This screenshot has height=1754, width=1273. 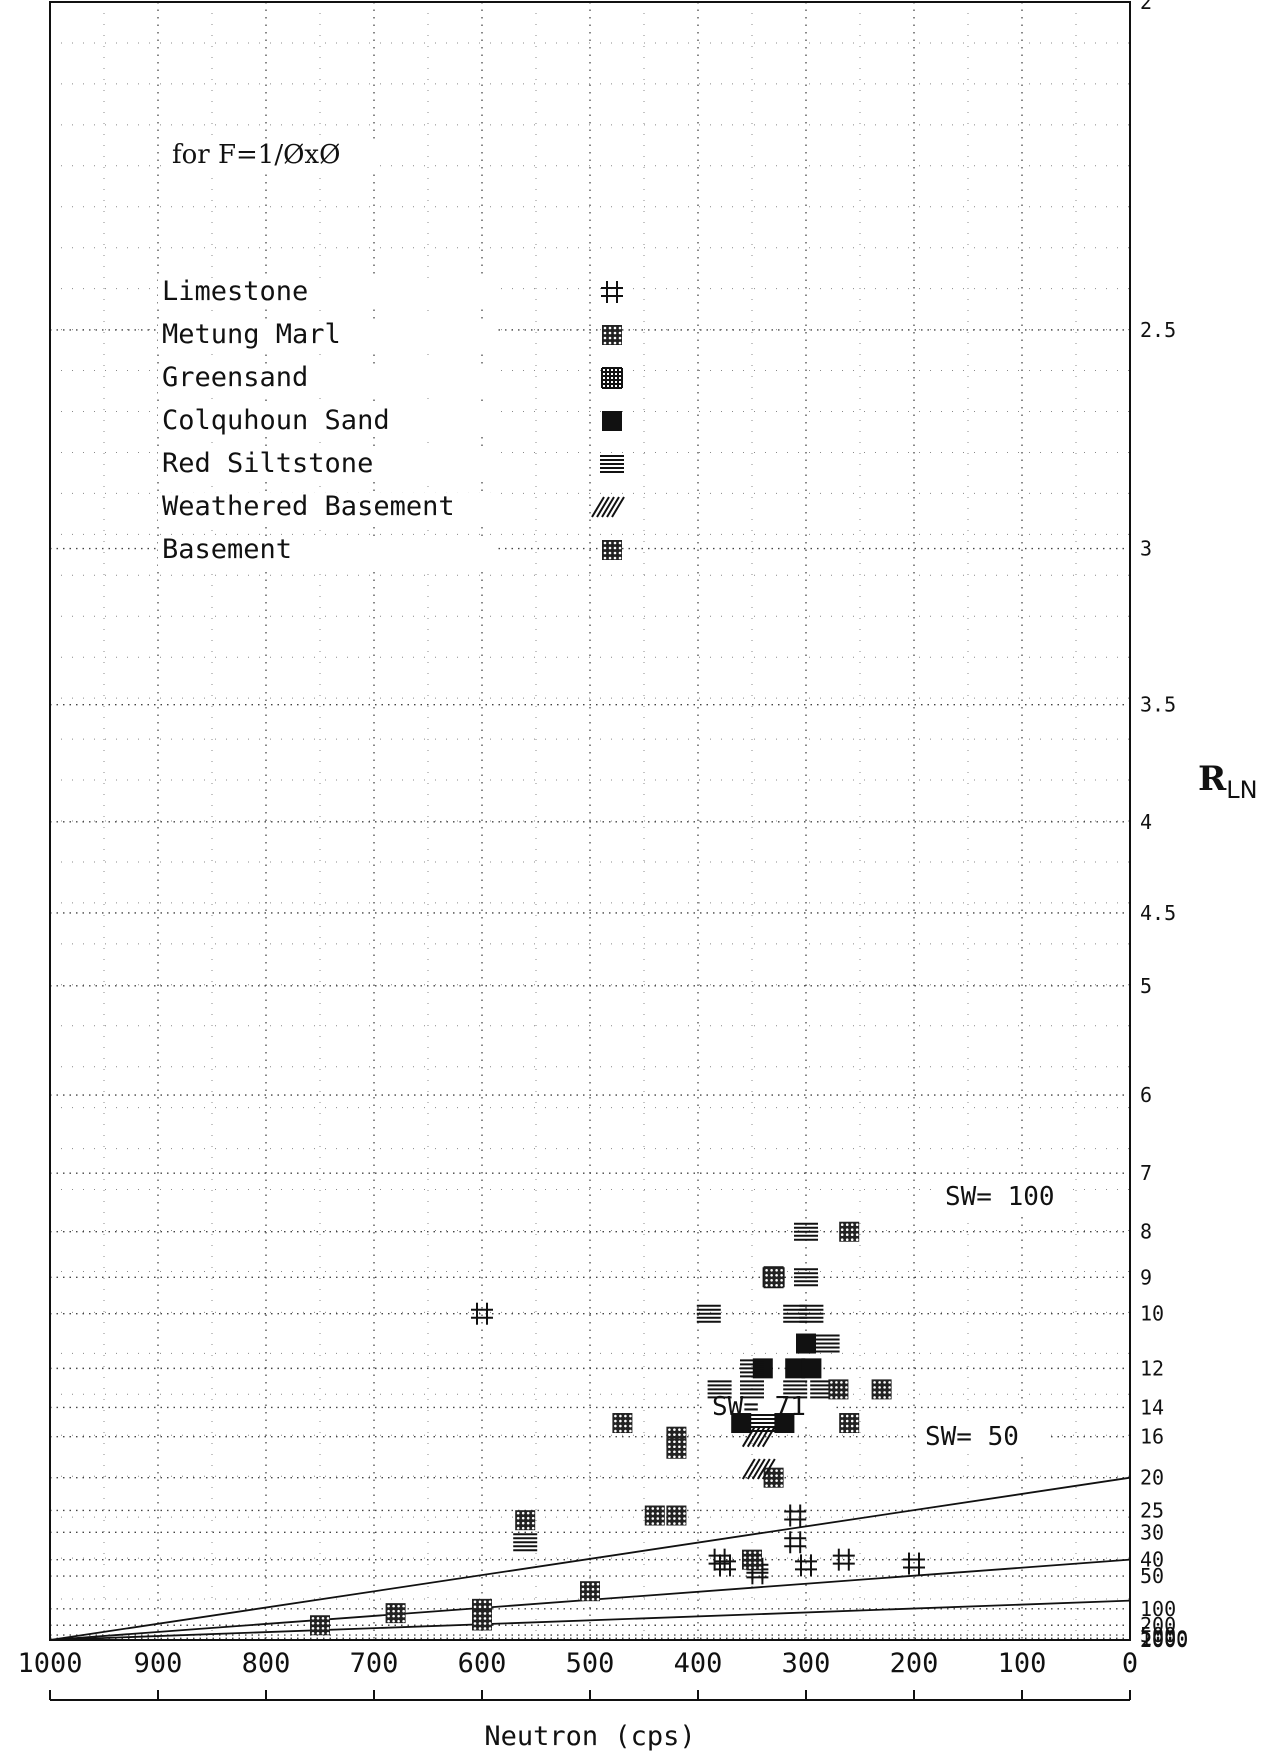 I want to click on y-tick-label: 3, so click(x=1146, y=549).